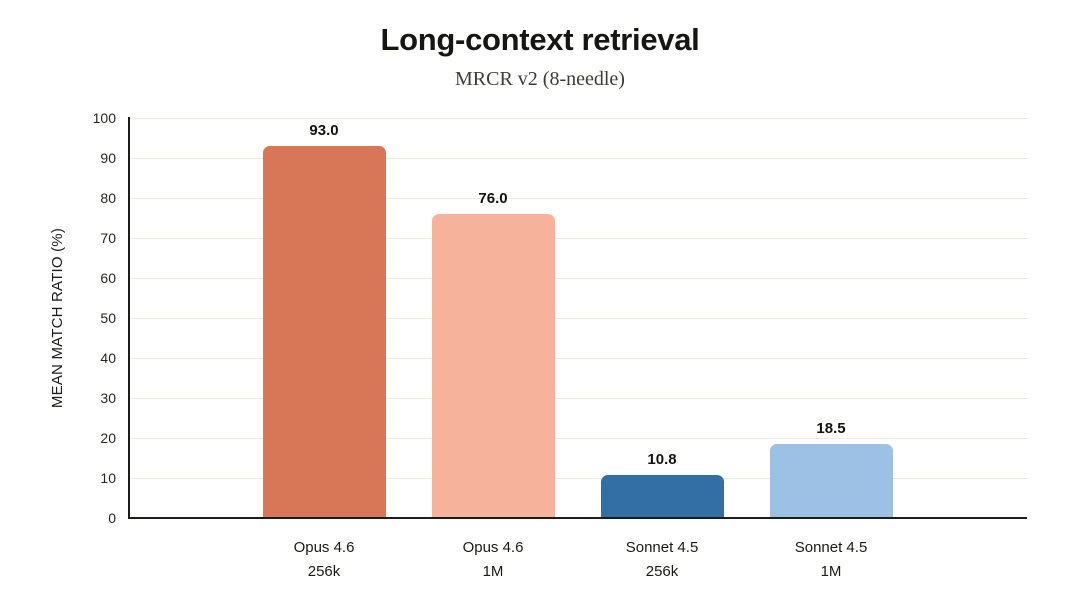  Describe the element at coordinates (493, 198) in the screenshot. I see `bar-value-label: 76.0` at that location.